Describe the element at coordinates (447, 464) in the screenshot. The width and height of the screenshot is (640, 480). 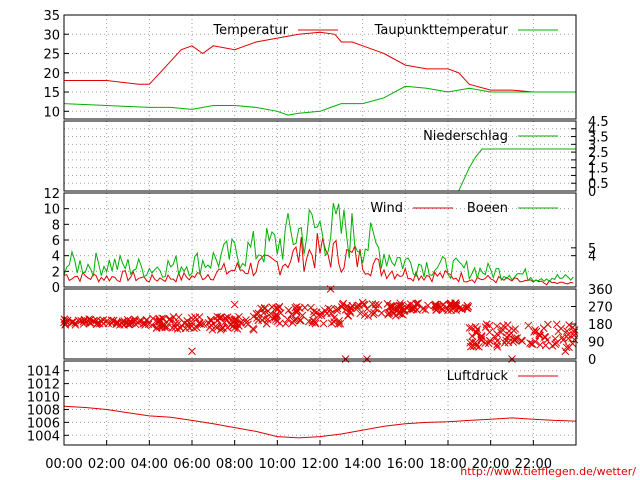
I see `x-tick-label: 18:00` at that location.